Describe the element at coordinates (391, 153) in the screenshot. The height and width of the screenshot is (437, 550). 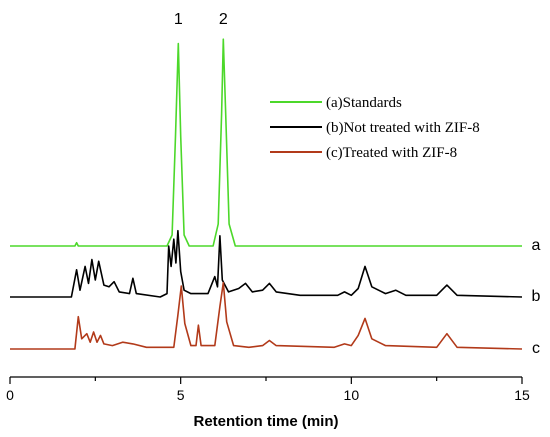
I see `legend-entry-c: (c)Treated with ZIF-8` at that location.